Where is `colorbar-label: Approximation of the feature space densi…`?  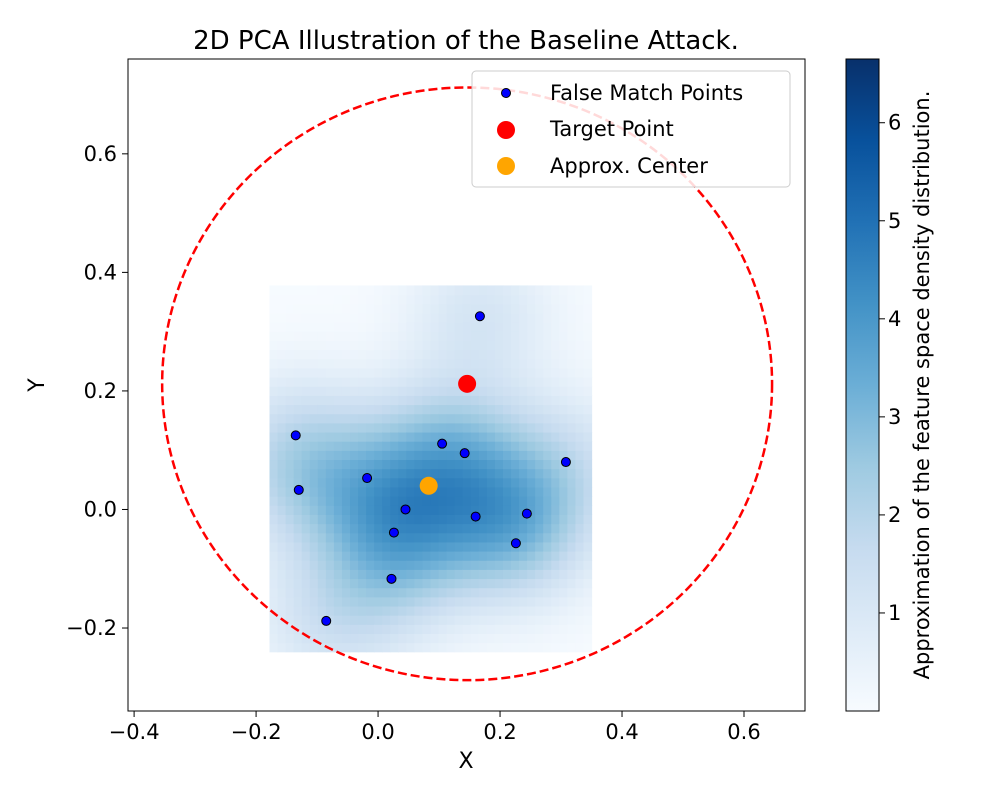
colorbar-label: Approximation of the feature space densi… is located at coordinates (922, 385).